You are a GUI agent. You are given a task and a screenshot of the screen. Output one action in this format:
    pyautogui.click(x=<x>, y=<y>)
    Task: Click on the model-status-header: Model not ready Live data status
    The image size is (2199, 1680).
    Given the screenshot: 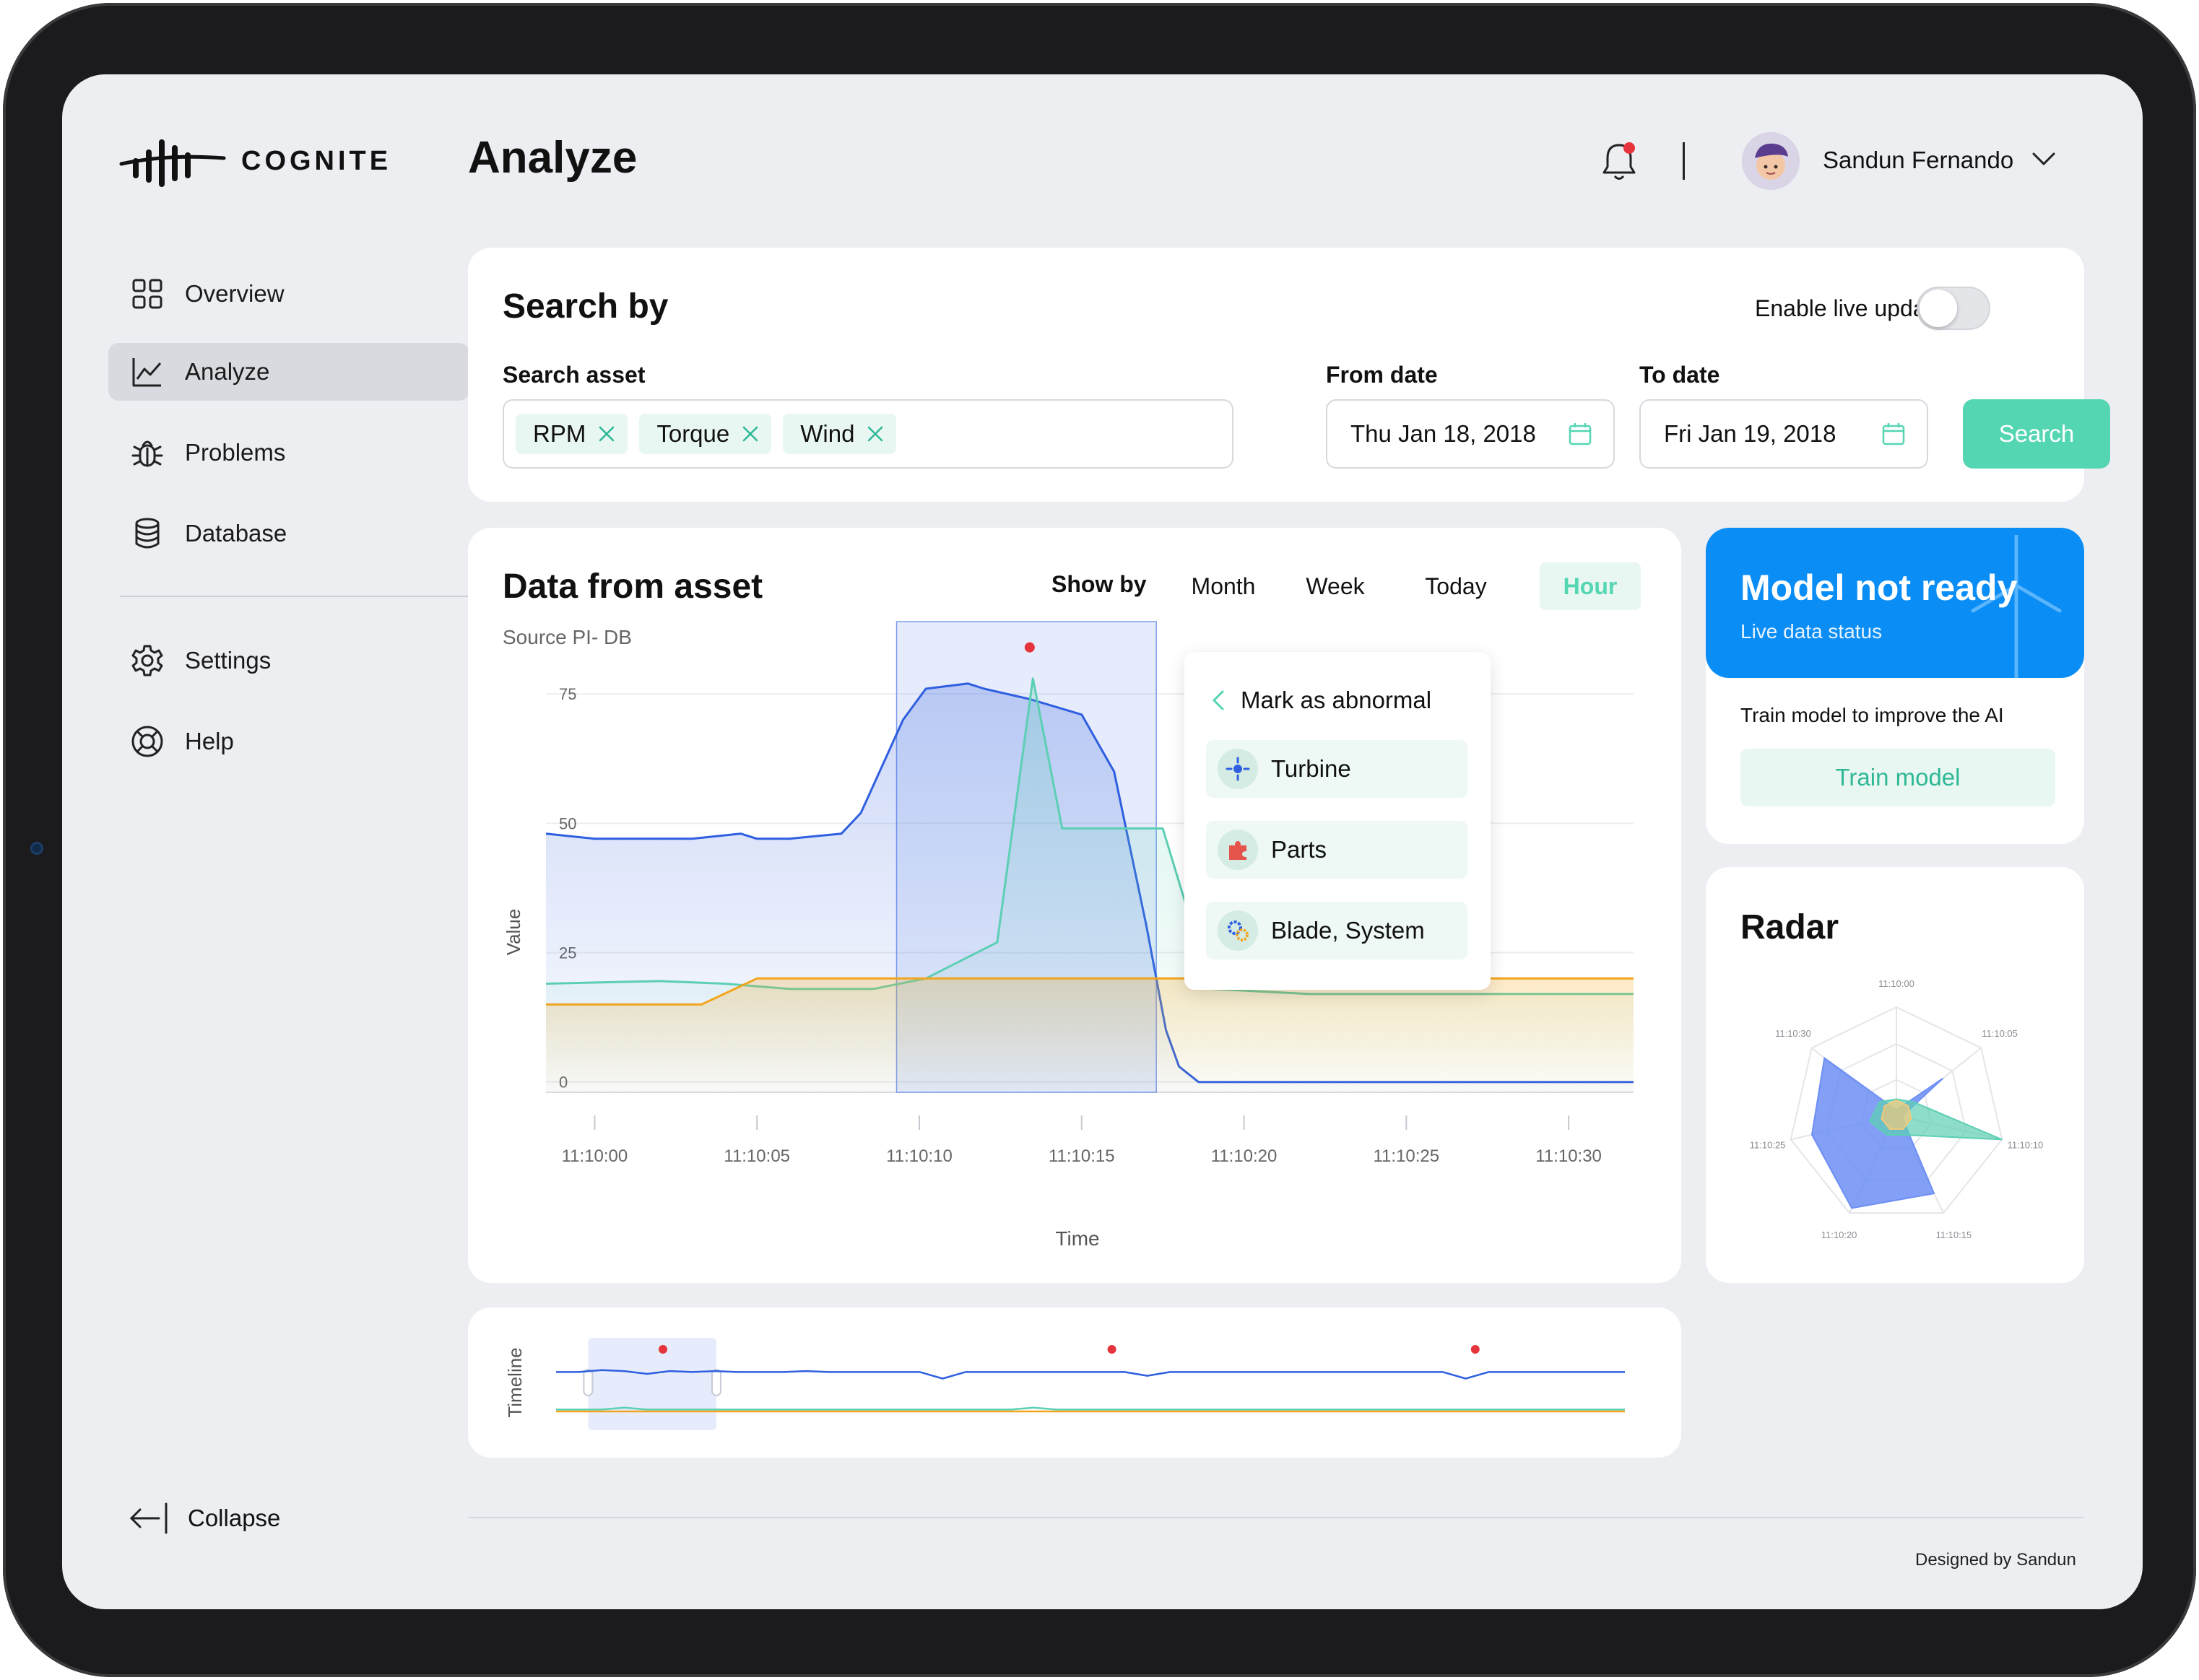 What is the action you would take?
    pyautogui.click(x=1895, y=603)
    